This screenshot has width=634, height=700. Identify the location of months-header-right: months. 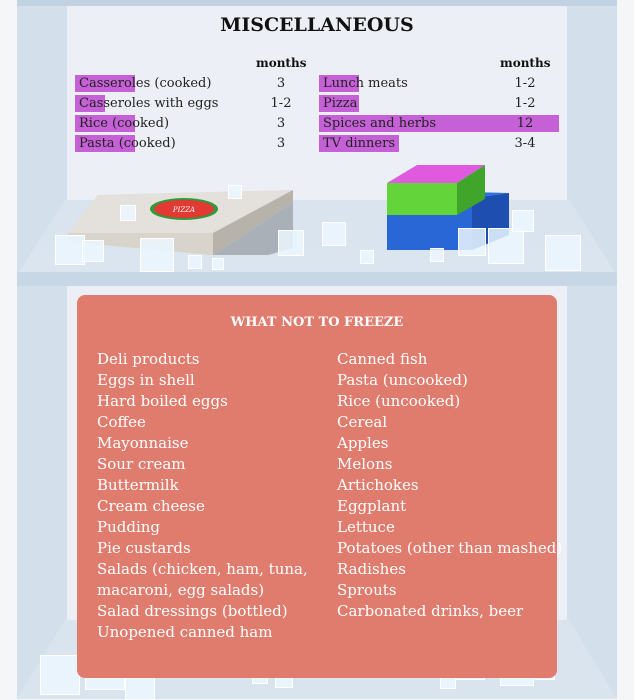
(525, 63).